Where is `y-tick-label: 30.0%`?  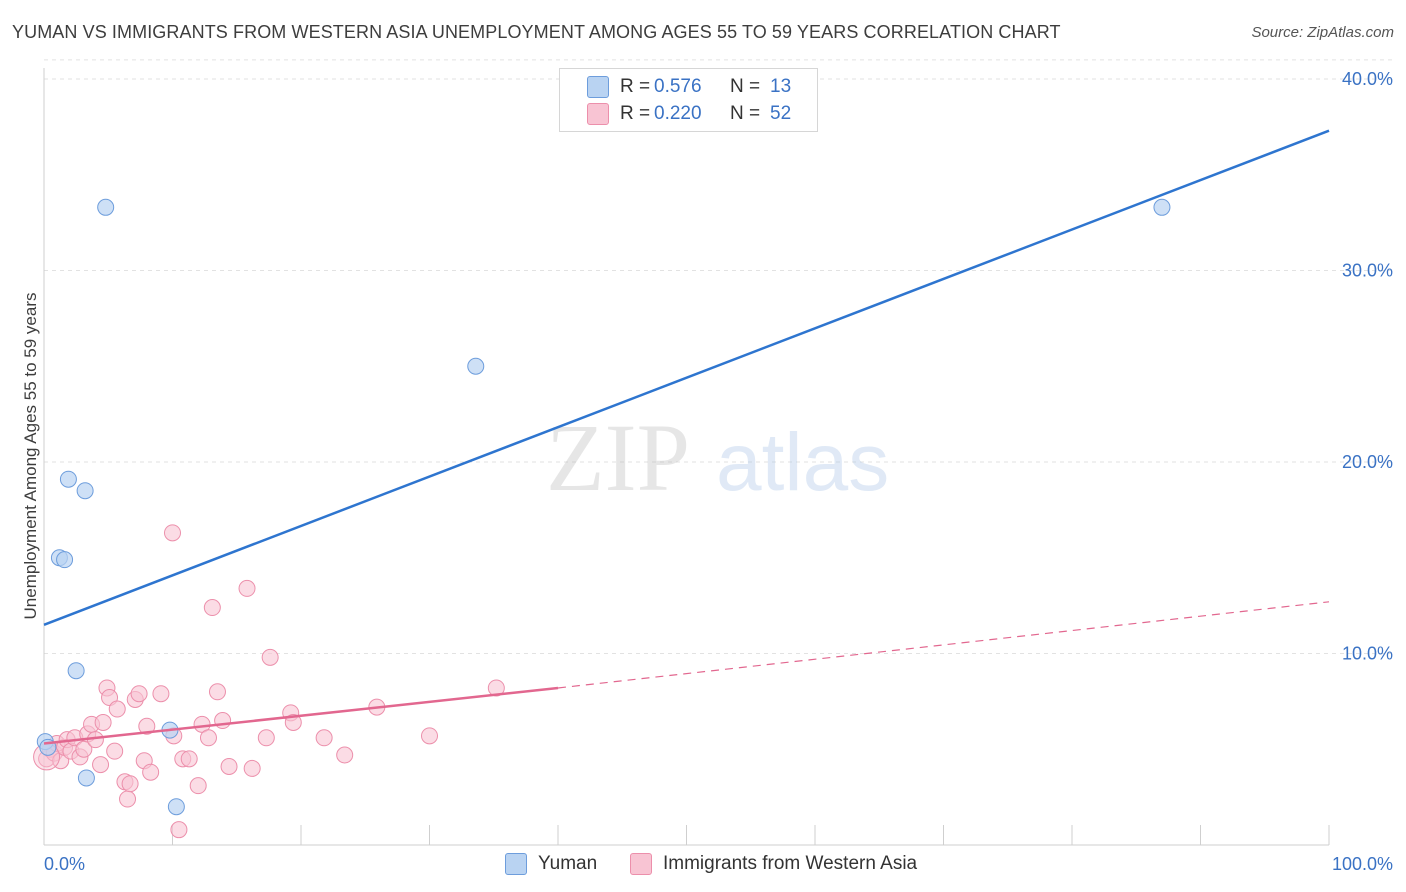
y-tick-label: 30.0% is located at coordinates (1367, 271).